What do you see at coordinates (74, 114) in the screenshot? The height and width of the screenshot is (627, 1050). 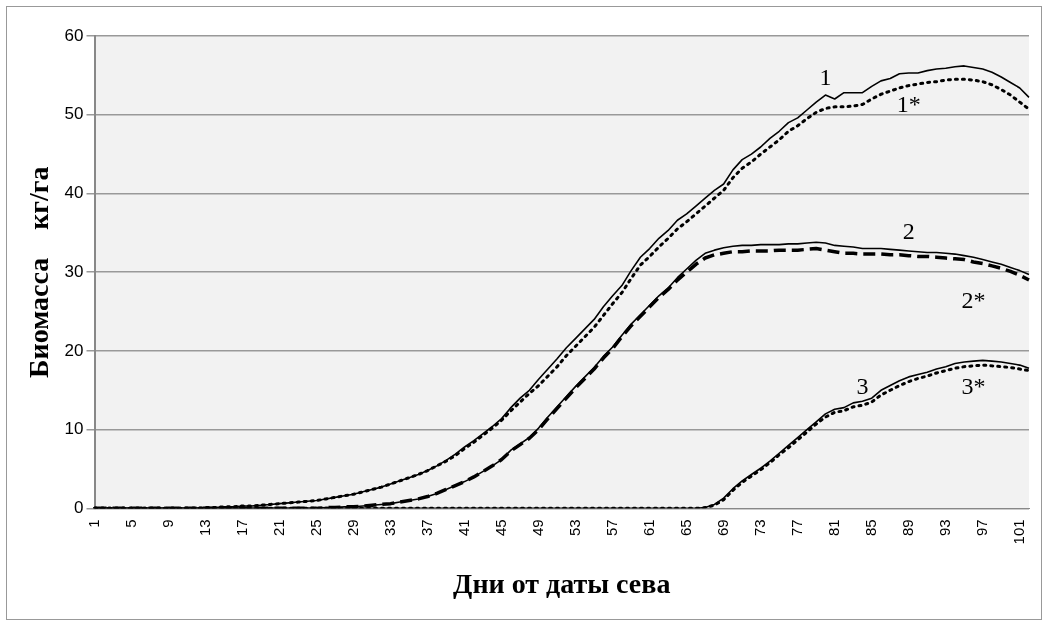 I see `y-tick-label: 50` at bounding box center [74, 114].